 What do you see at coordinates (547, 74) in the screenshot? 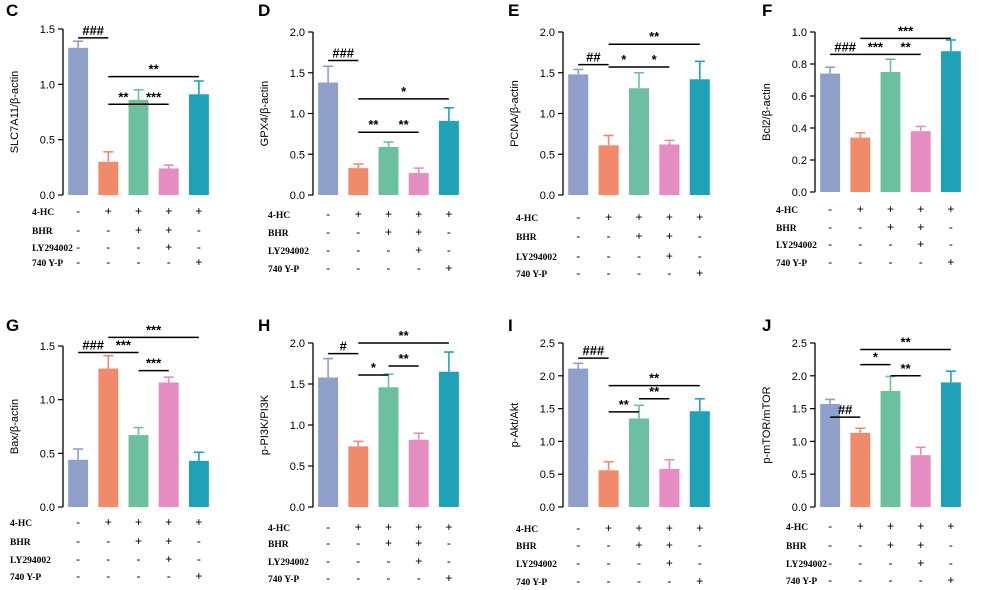
I see `y-tick-label: 1.5` at bounding box center [547, 74].